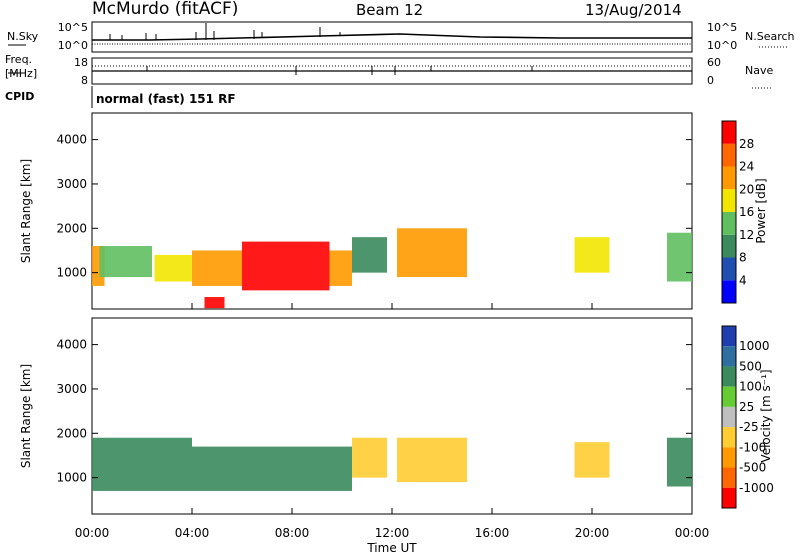  What do you see at coordinates (722, 45) in the screenshot?
I see `noise-tick-right-bottom: 10^0` at bounding box center [722, 45].